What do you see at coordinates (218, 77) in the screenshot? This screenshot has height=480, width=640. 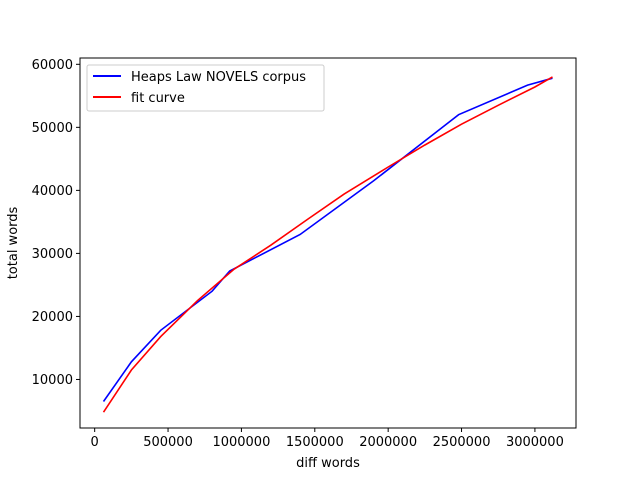 I see `legend-label-heaps-law: Heaps Law NOVELS corpus` at bounding box center [218, 77].